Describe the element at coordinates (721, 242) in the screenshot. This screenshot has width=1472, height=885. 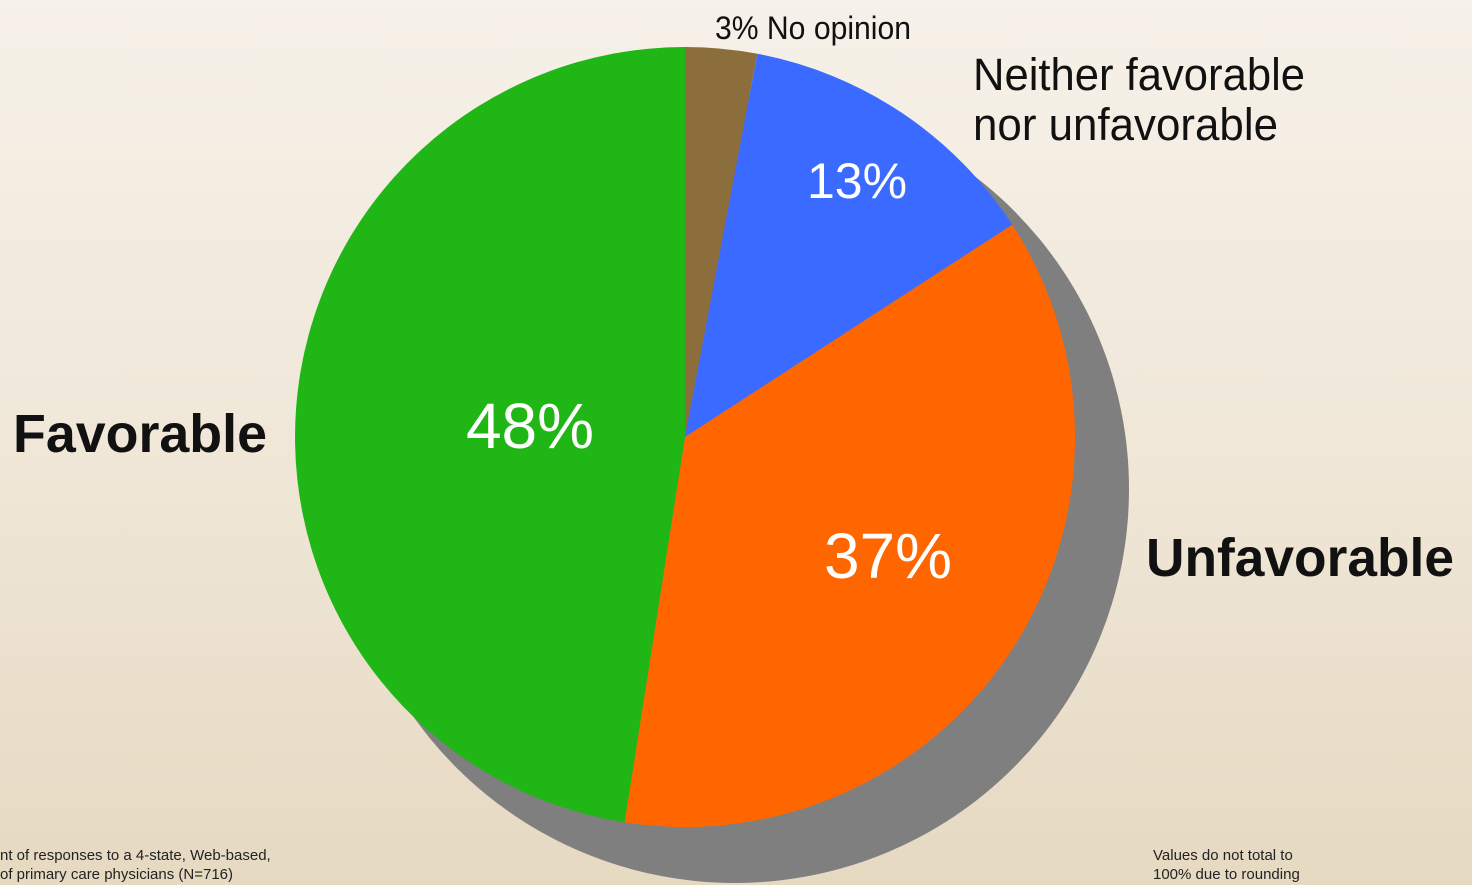
I see `pie-slice-no-opinion` at that location.